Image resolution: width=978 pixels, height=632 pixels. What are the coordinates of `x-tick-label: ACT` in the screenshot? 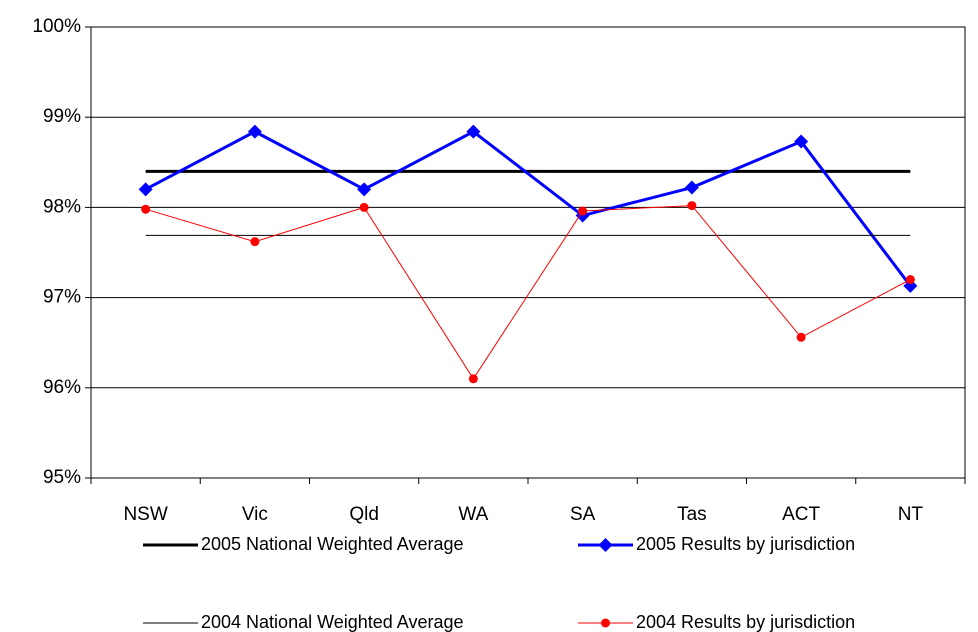 It's located at (801, 514).